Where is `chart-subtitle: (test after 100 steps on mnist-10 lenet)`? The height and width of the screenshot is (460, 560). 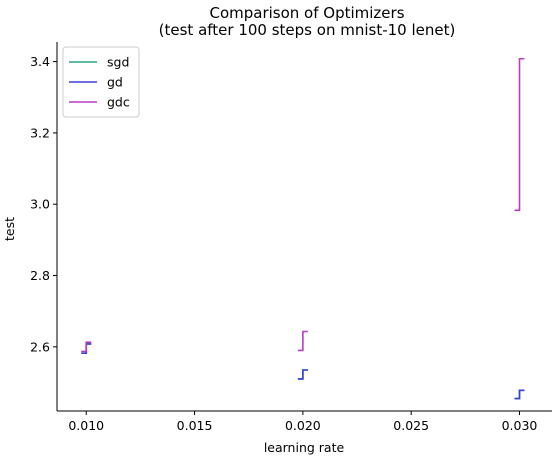 chart-subtitle: (test after 100 steps on mnist-10 lenet) is located at coordinates (307, 30).